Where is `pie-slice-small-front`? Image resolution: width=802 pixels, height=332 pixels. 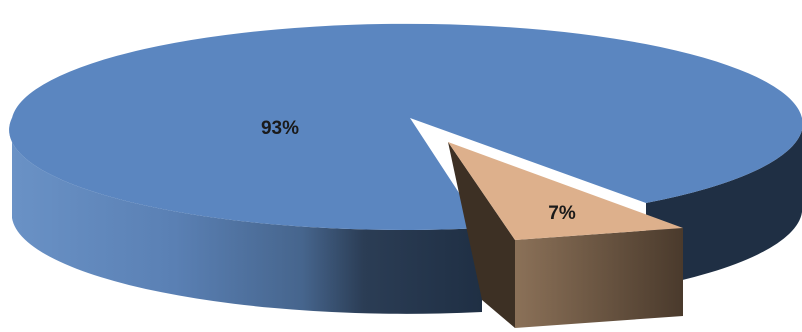 pie-slice-small-front is located at coordinates (599, 278).